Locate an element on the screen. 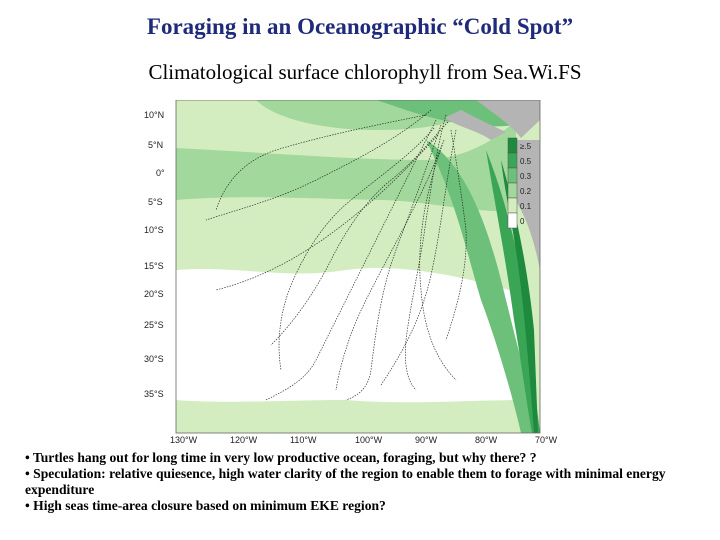 This screenshot has width=720, height=540. colorbar-label: 0.1 is located at coordinates (526, 206).